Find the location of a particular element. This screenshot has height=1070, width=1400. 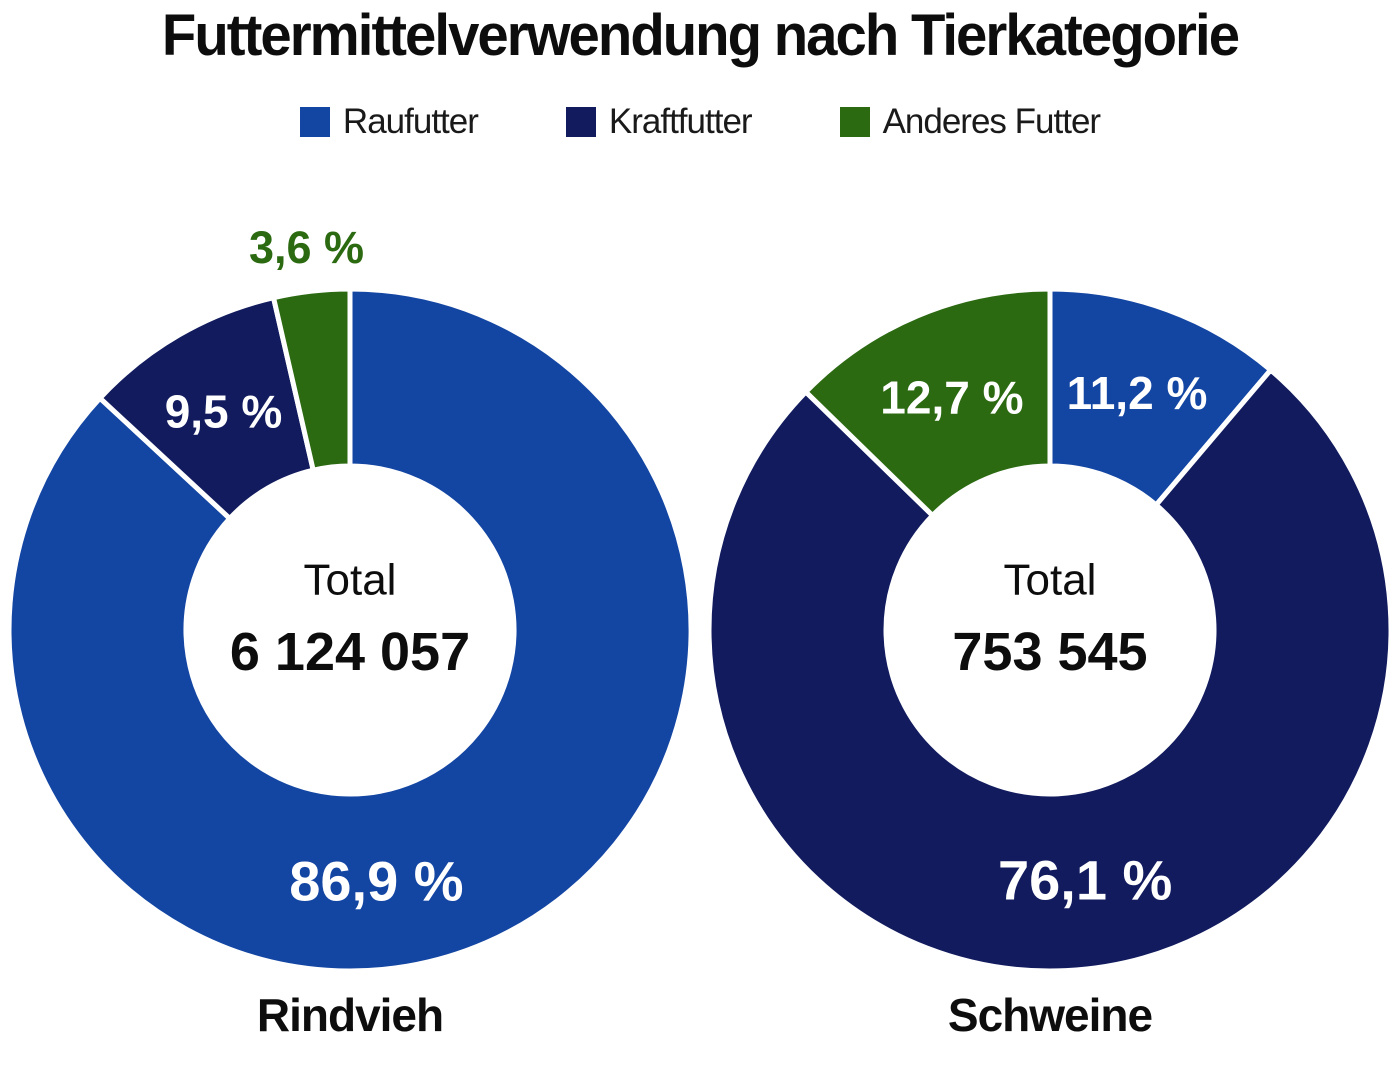

legend-item-raufutter: Raufutter is located at coordinates (389, 121).